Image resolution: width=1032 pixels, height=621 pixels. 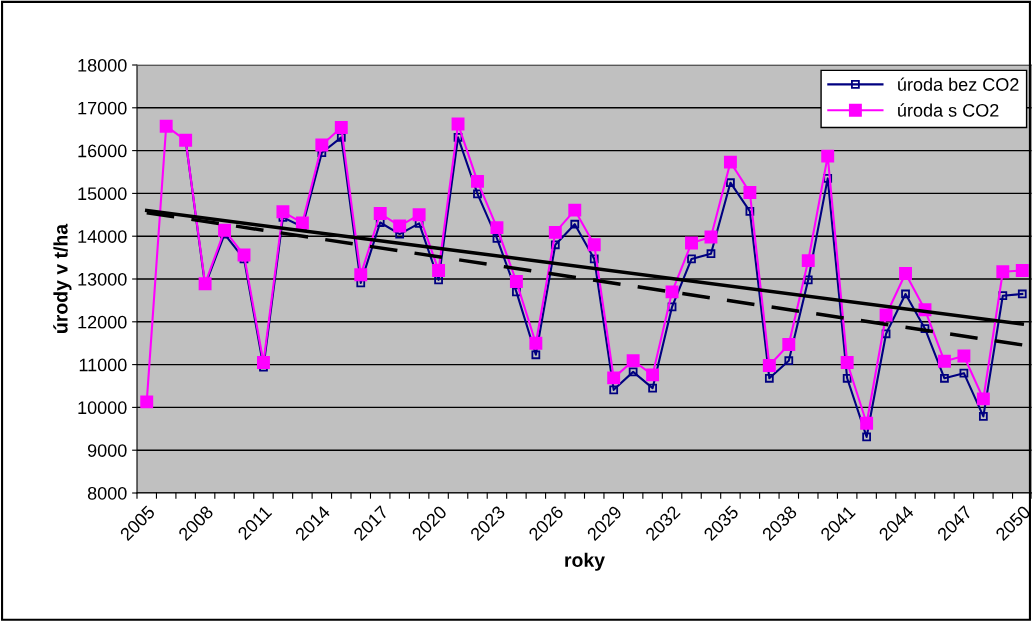 I want to click on y-tick-label: 17000, so click(x=102, y=108).